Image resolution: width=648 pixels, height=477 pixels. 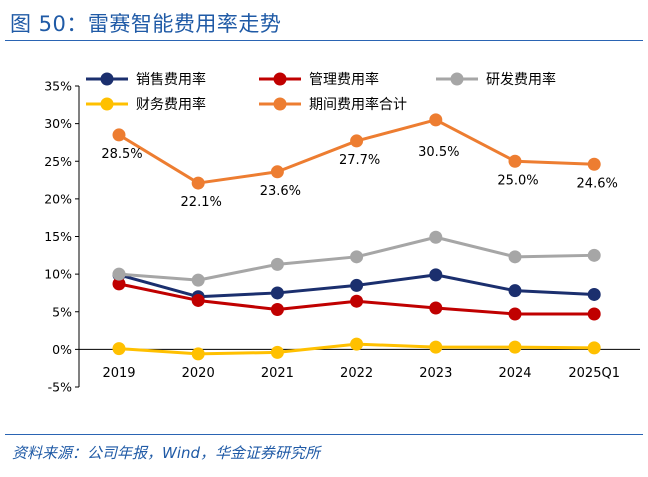 I want to click on data-label: 22.1%, so click(x=201, y=202).